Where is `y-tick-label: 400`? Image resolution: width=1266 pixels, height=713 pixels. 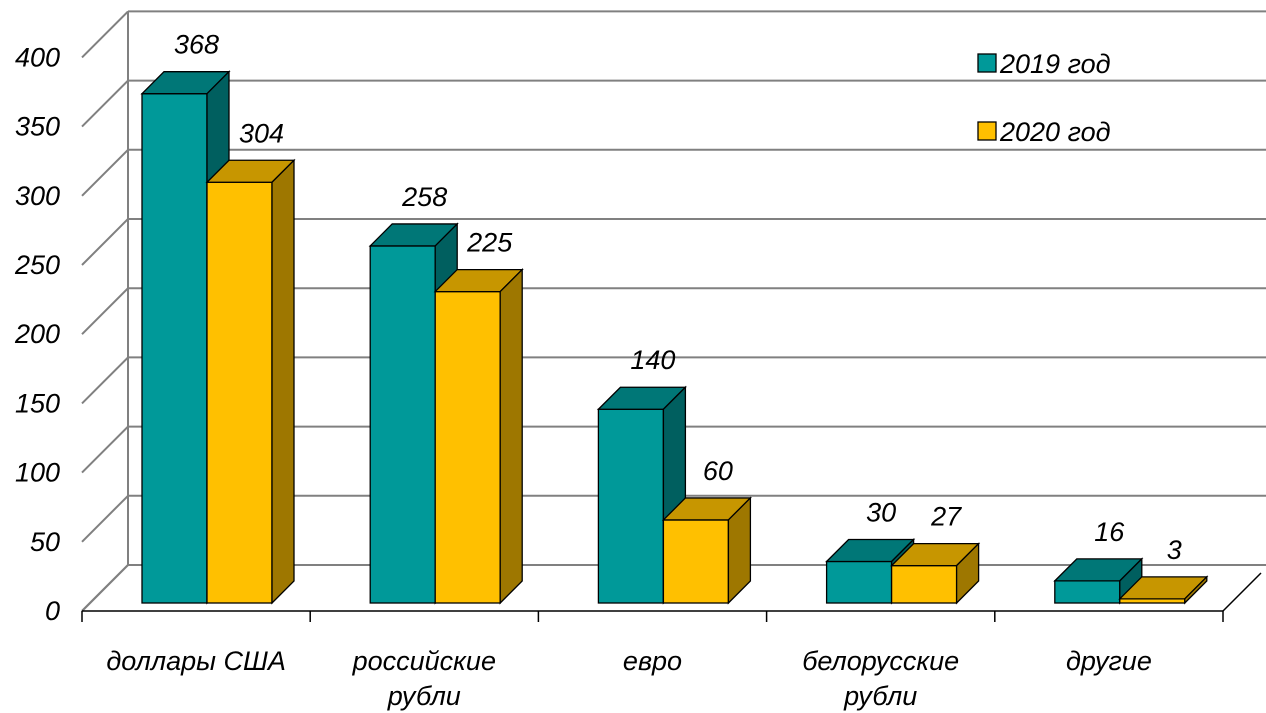 y-tick-label: 400 is located at coordinates (37, 57).